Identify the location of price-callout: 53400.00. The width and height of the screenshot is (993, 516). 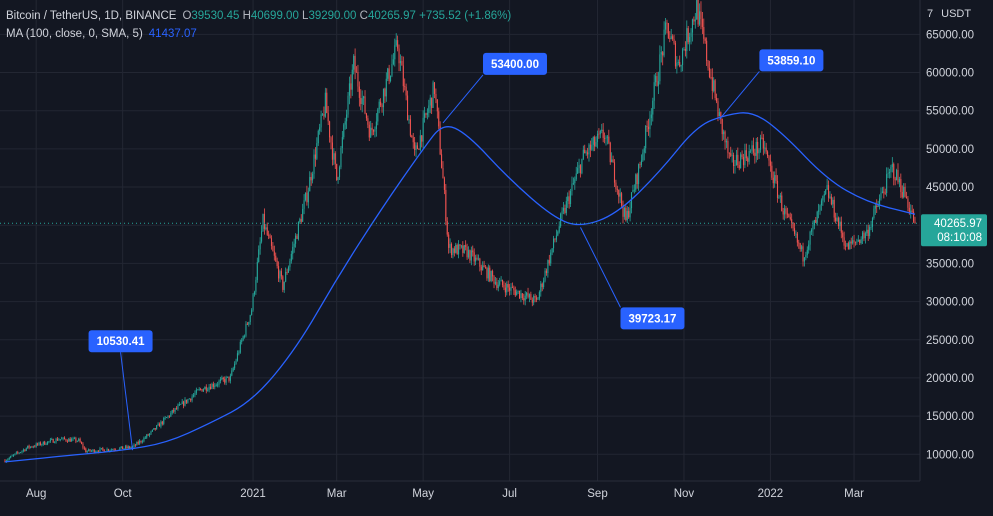
(494, 88).